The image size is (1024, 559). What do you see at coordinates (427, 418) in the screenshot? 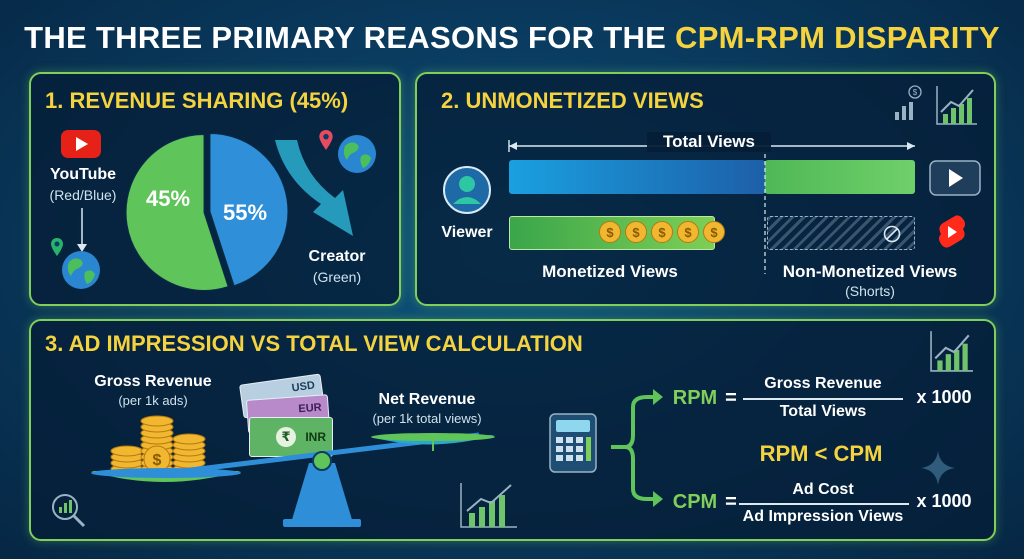
I see `net-revenue-sub-label: (per 1k total views)` at bounding box center [427, 418].